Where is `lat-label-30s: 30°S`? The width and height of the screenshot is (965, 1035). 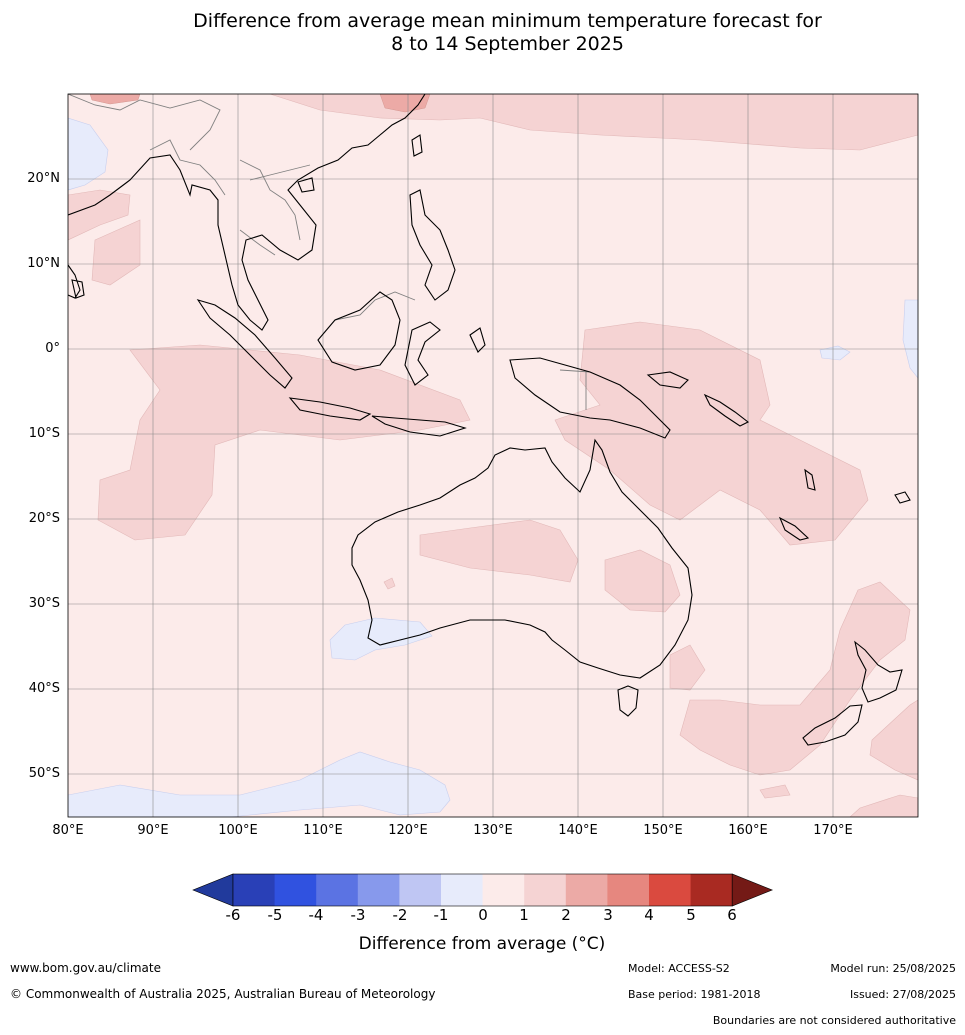
lat-label-30s: 30°S is located at coordinates (44, 603).